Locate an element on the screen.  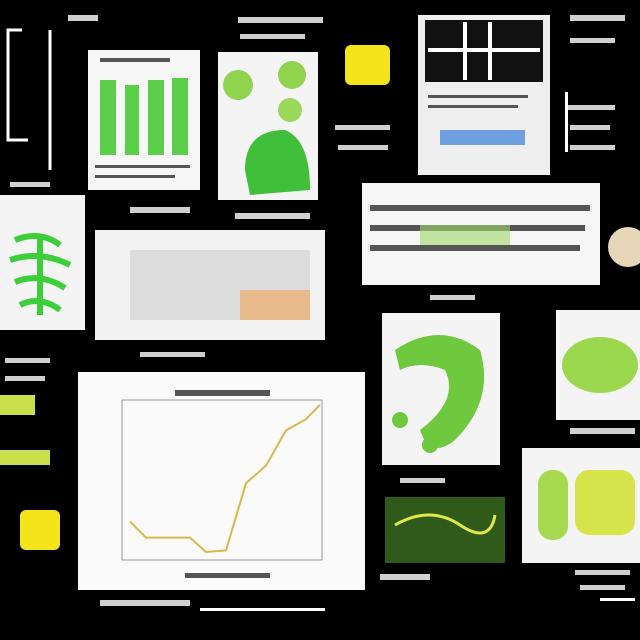
line-chart is located at coordinates (225, 479).